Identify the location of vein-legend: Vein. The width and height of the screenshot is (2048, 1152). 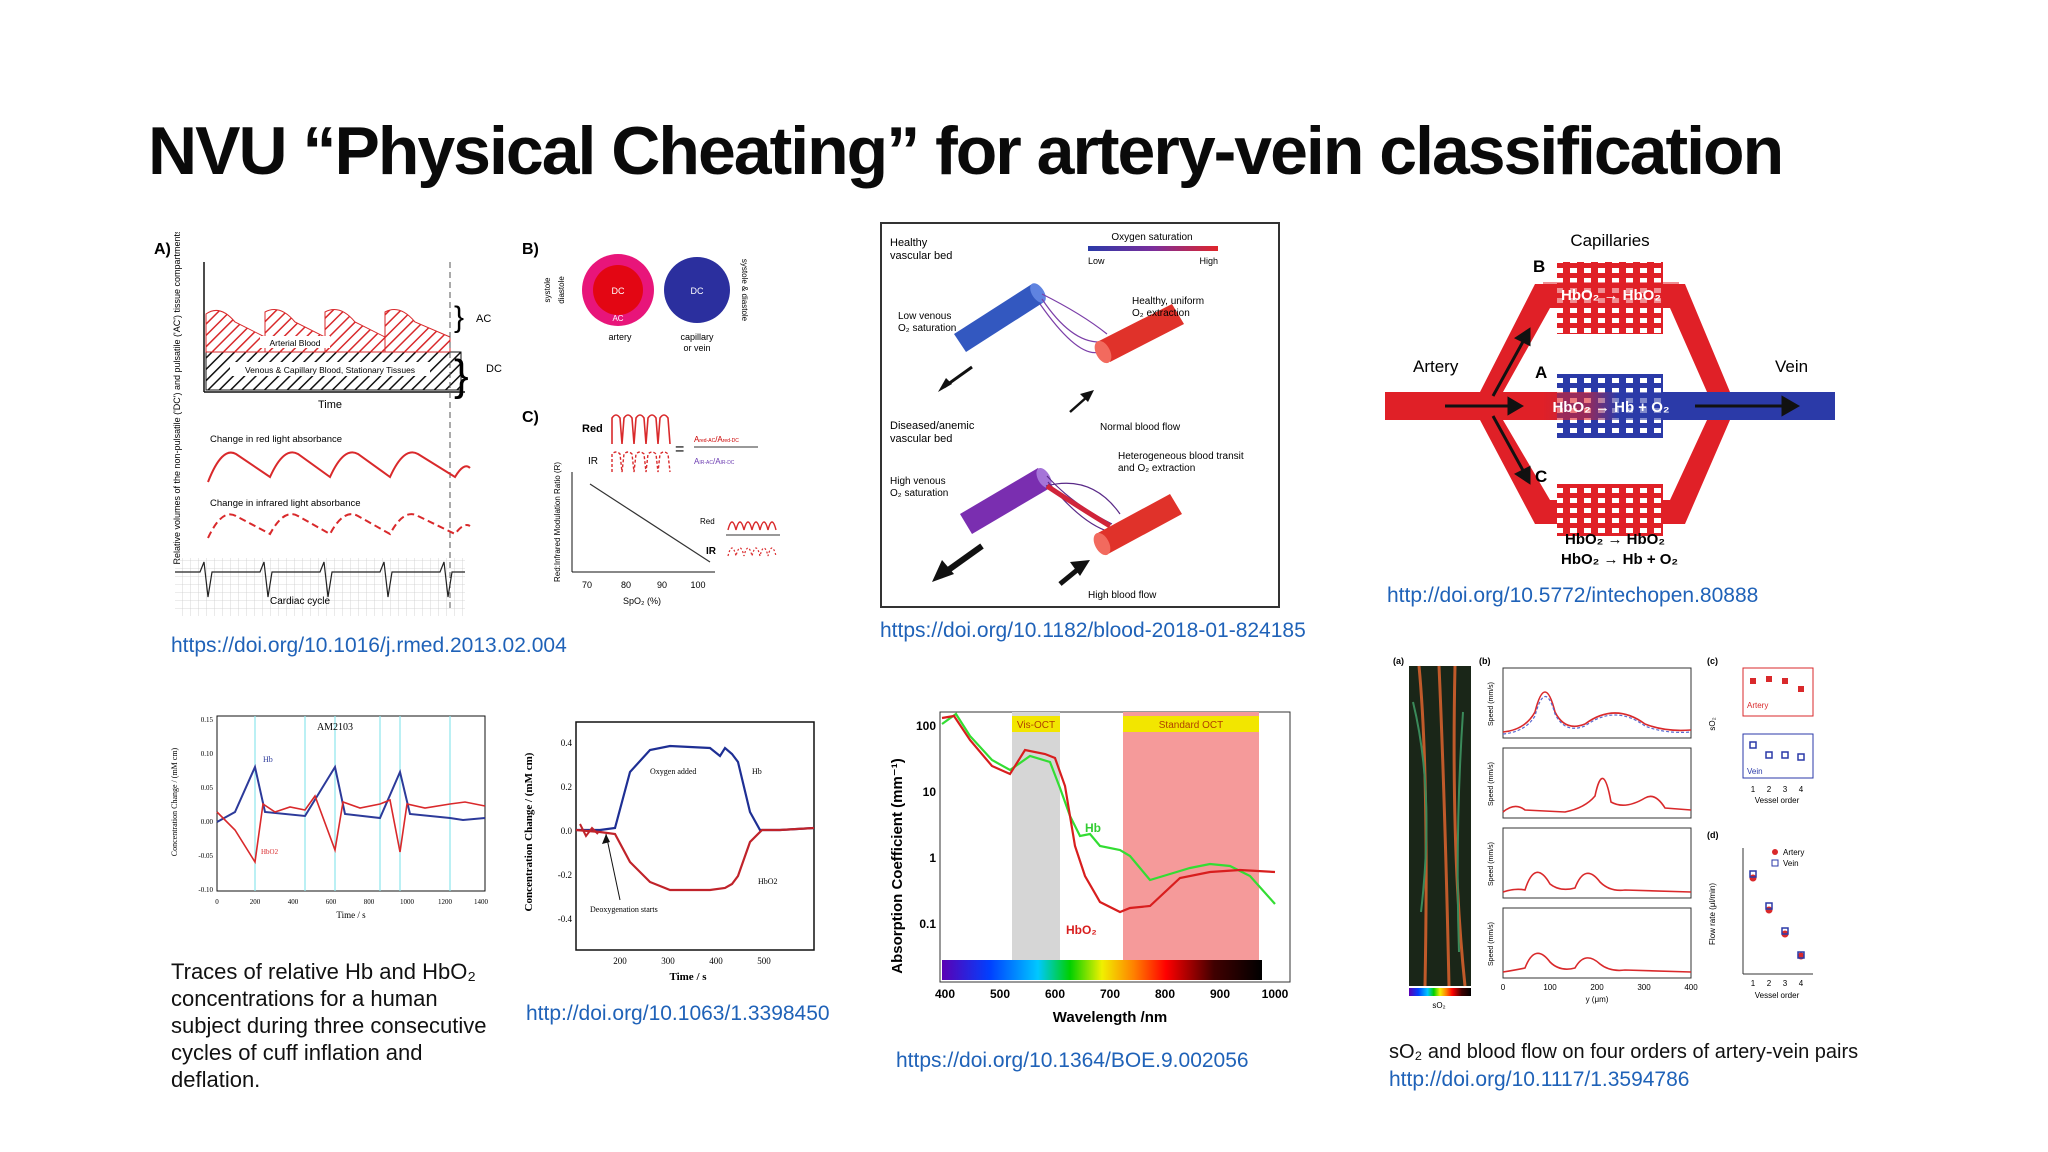
(1791, 863).